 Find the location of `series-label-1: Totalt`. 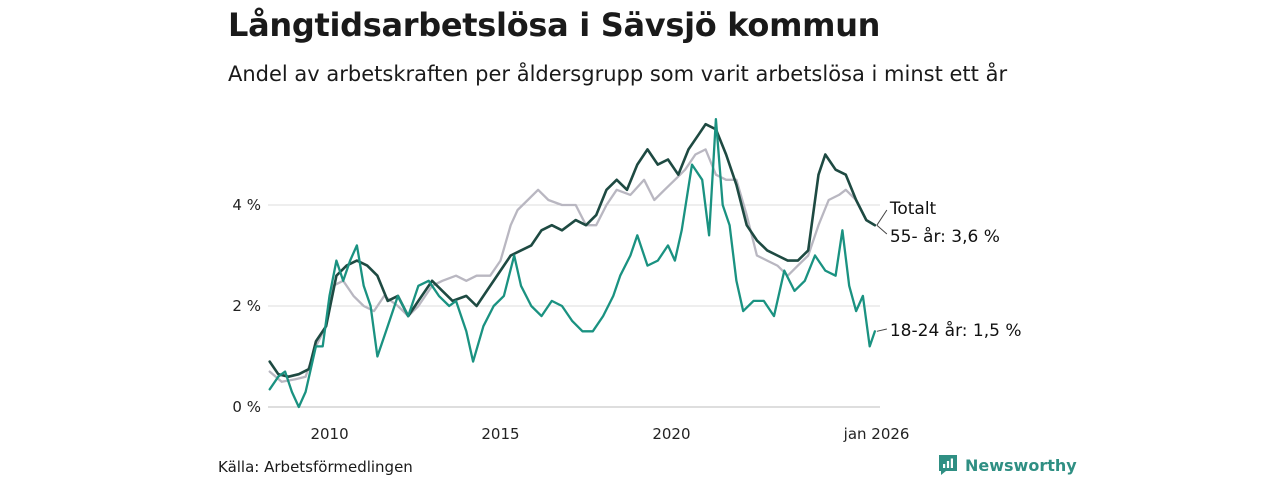

series-label-1: Totalt is located at coordinates (913, 209).